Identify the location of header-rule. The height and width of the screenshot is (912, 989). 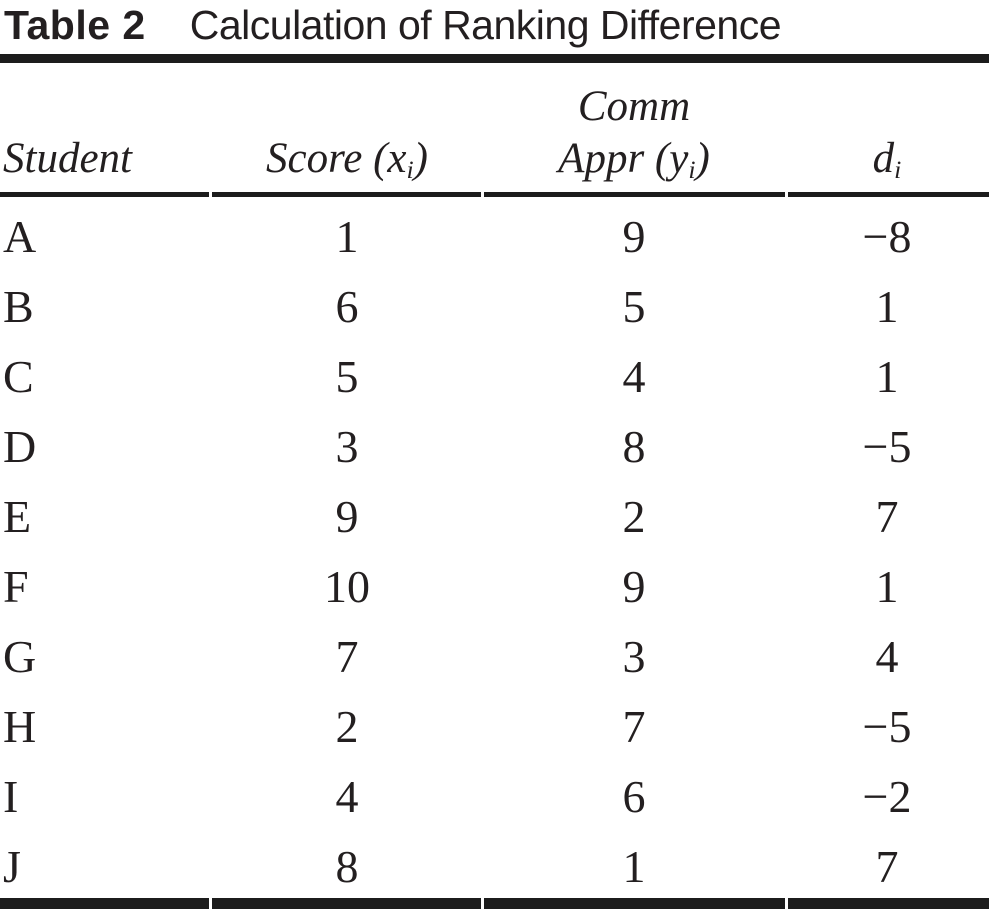
(494, 194).